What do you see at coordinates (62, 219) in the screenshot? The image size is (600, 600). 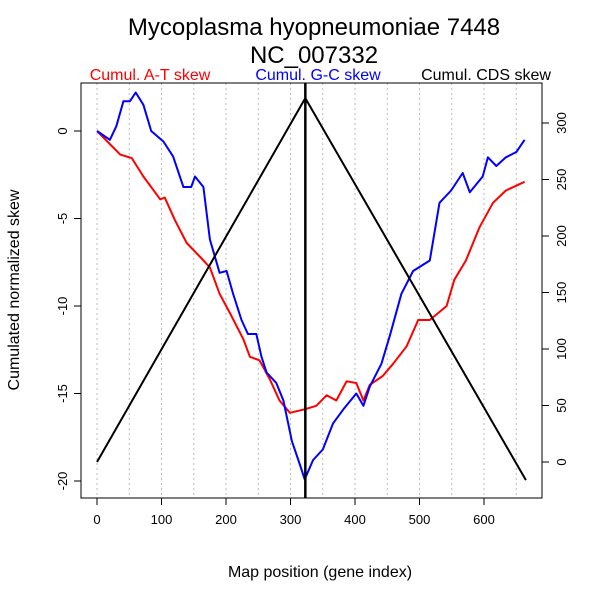 I see `y-left-tick-label: -5` at bounding box center [62, 219].